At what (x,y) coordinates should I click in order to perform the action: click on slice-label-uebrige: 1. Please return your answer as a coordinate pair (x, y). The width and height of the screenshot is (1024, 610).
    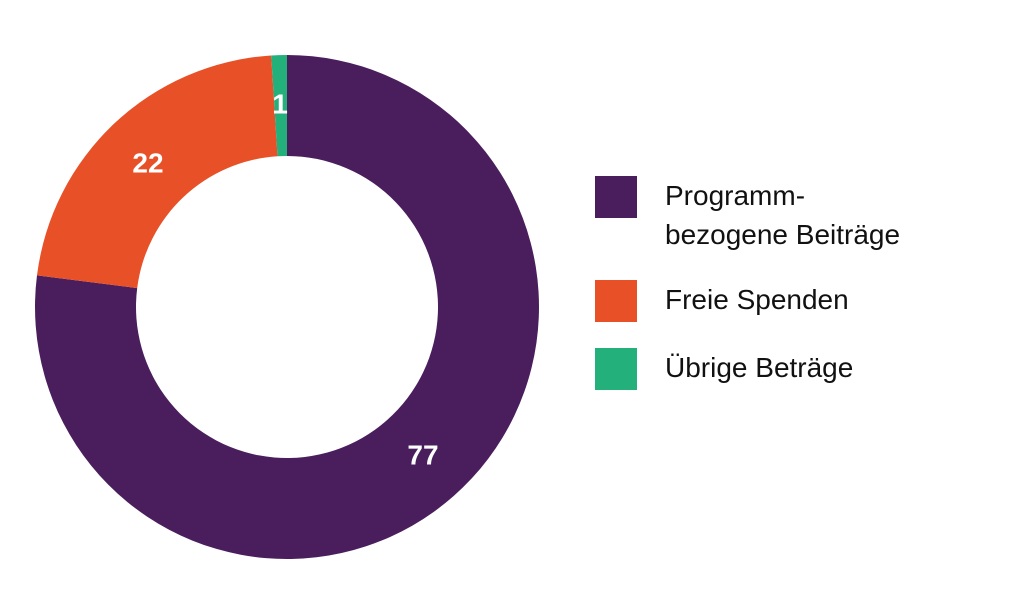
    Looking at the image, I should click on (280, 104).